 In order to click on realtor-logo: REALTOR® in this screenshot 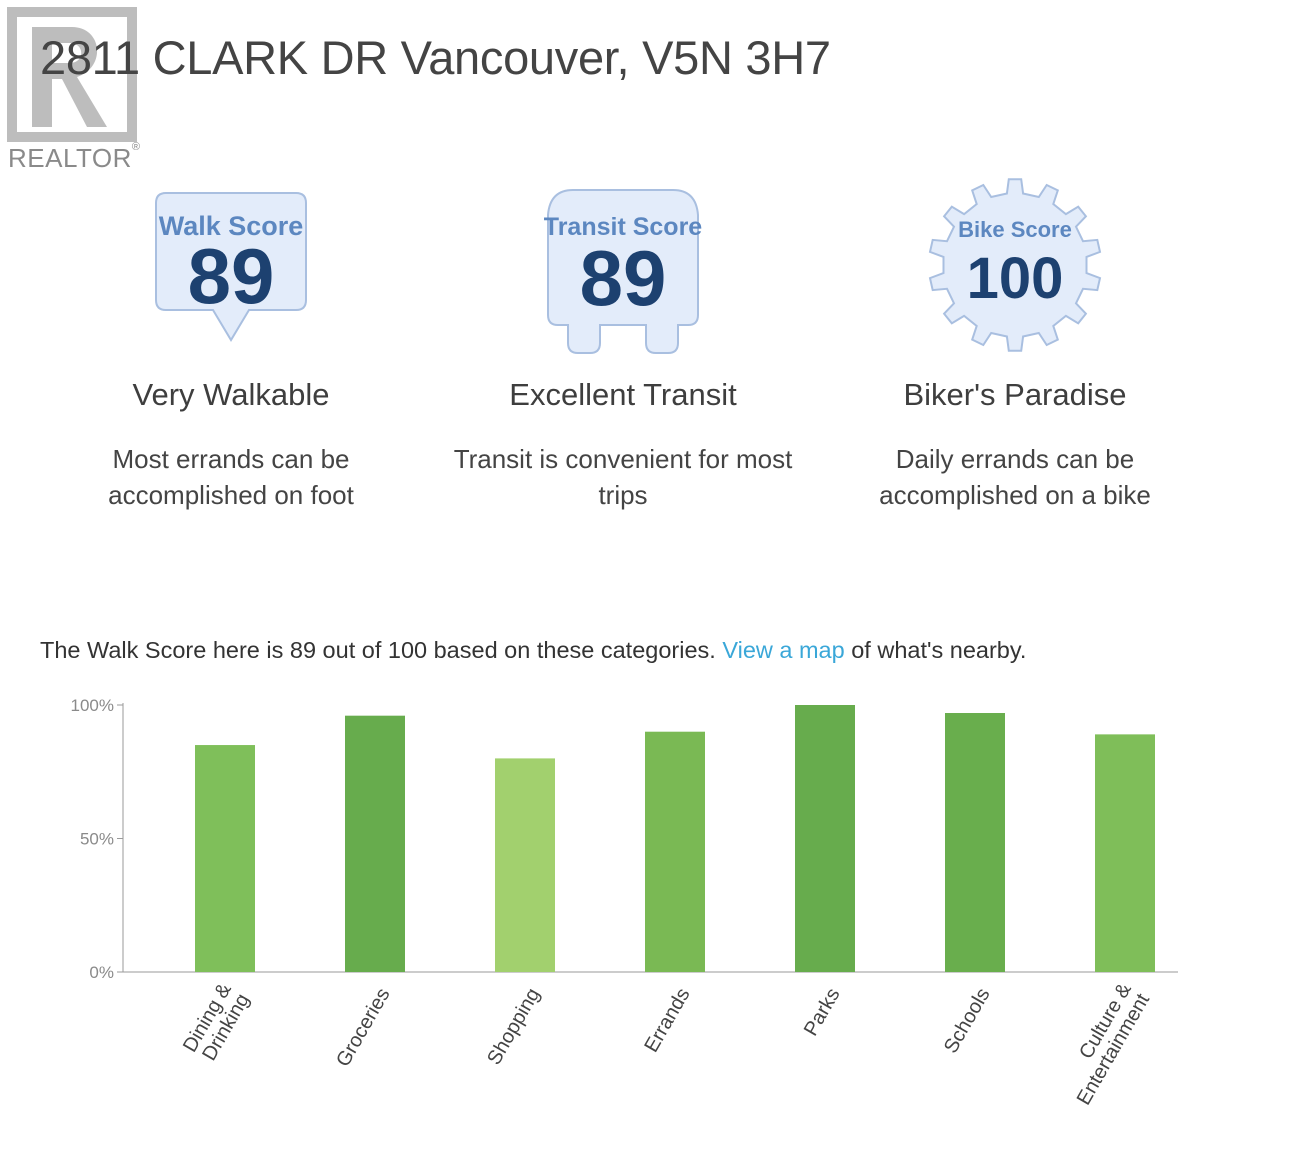, I will do `click(80, 92)`.